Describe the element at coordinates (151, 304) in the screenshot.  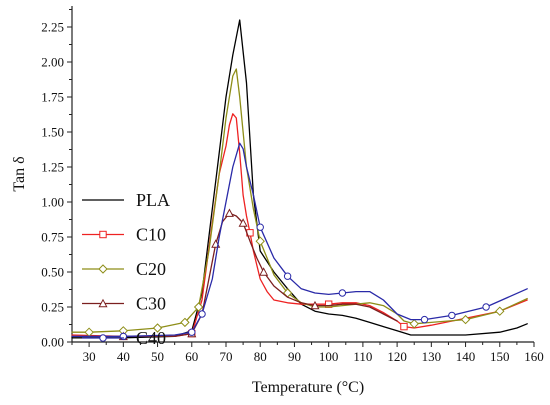
I see `legend-label: C30` at that location.